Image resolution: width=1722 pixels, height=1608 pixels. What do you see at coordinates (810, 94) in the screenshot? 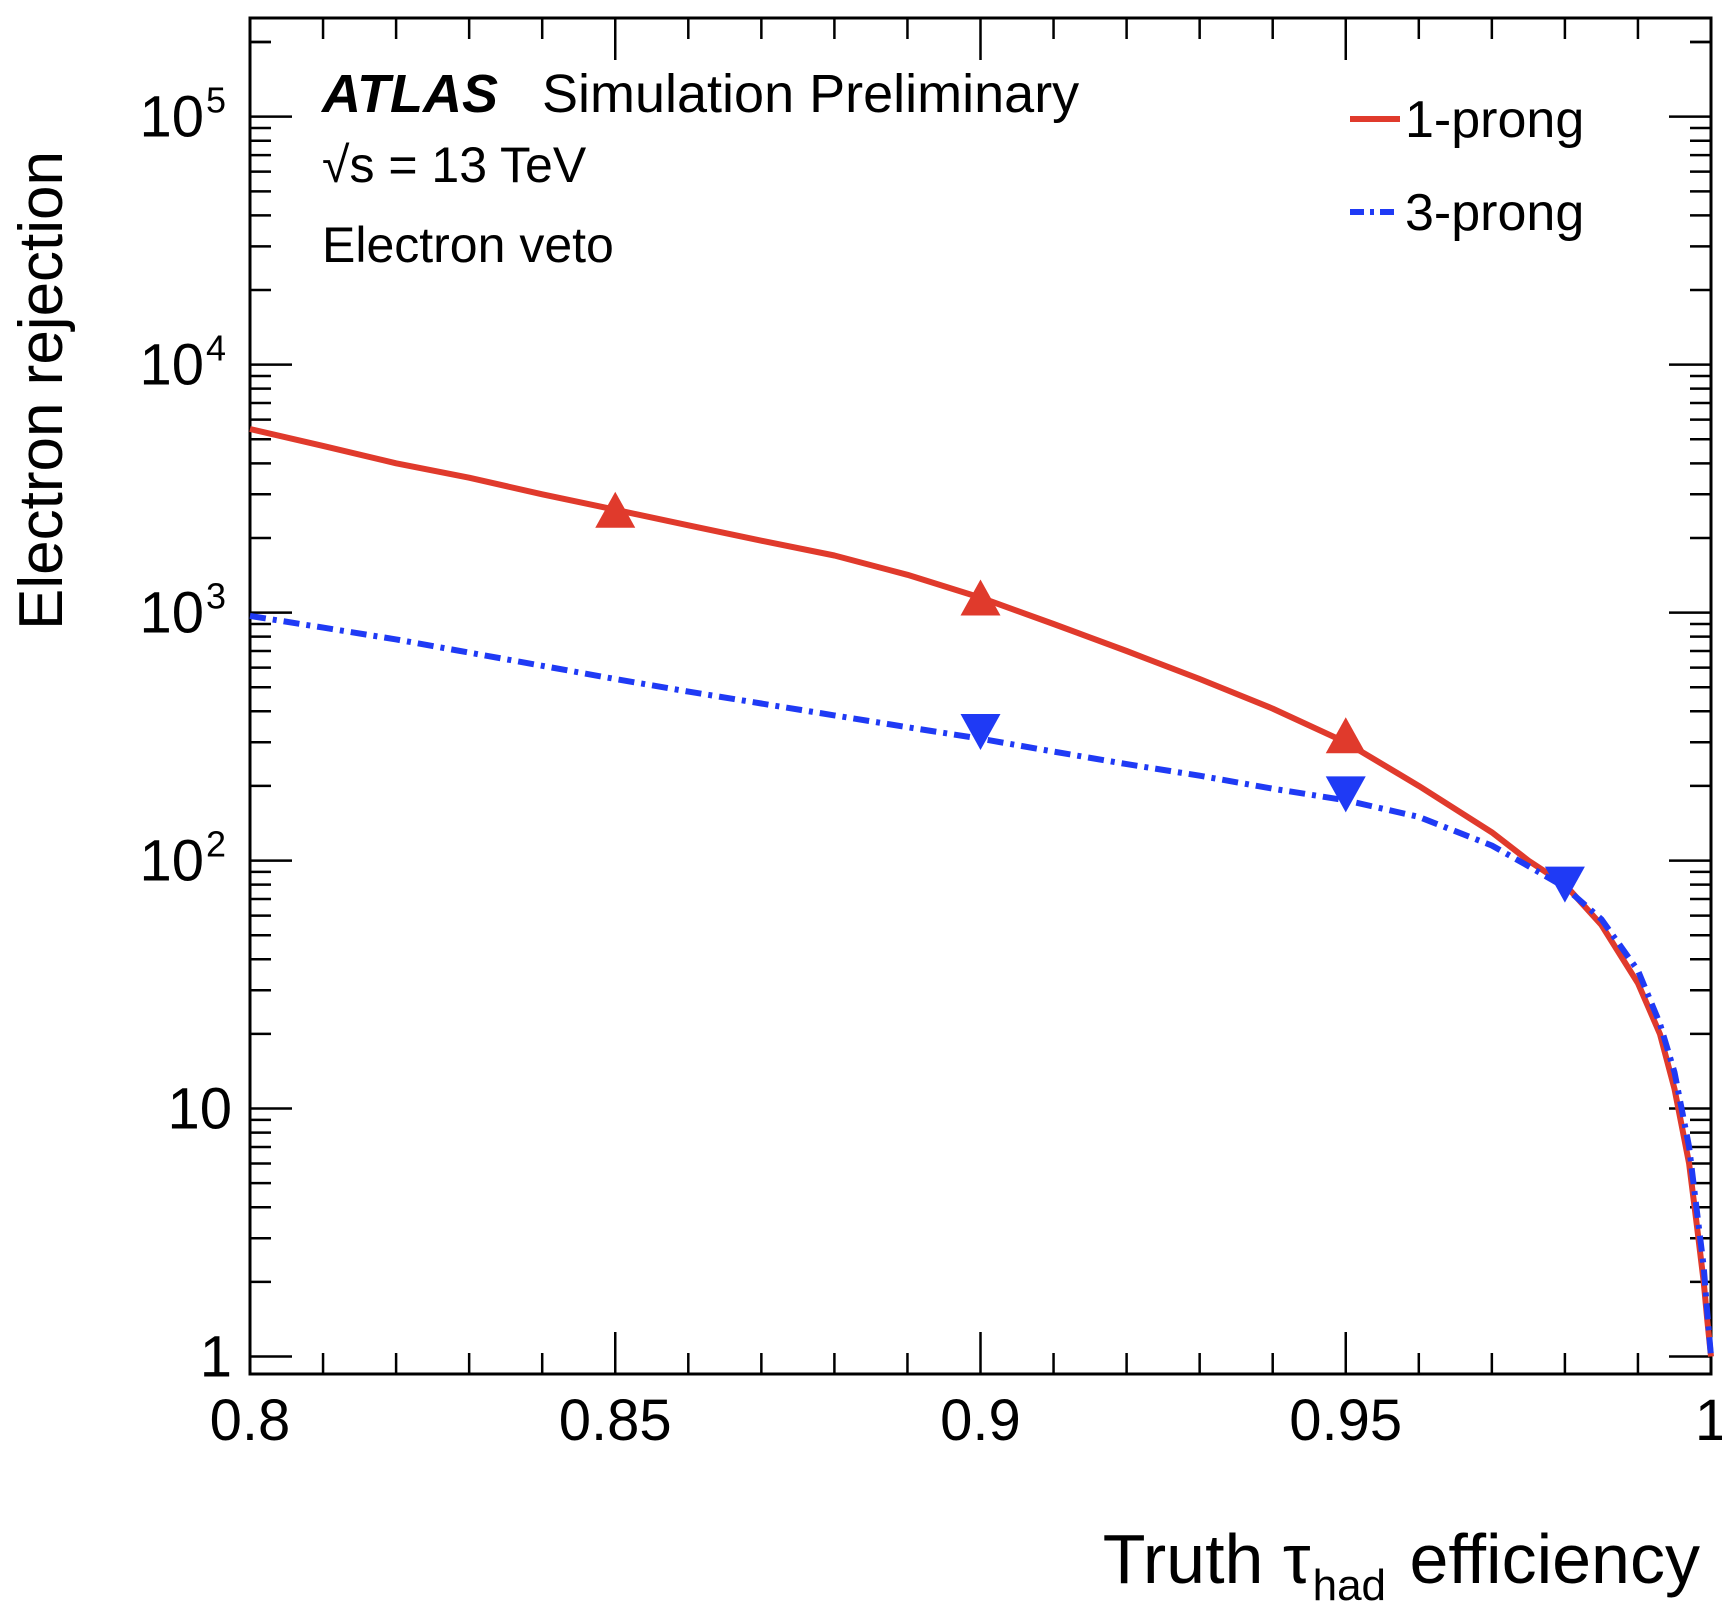
I see `experiment-sublabel: Simulation Preliminary` at bounding box center [810, 94].